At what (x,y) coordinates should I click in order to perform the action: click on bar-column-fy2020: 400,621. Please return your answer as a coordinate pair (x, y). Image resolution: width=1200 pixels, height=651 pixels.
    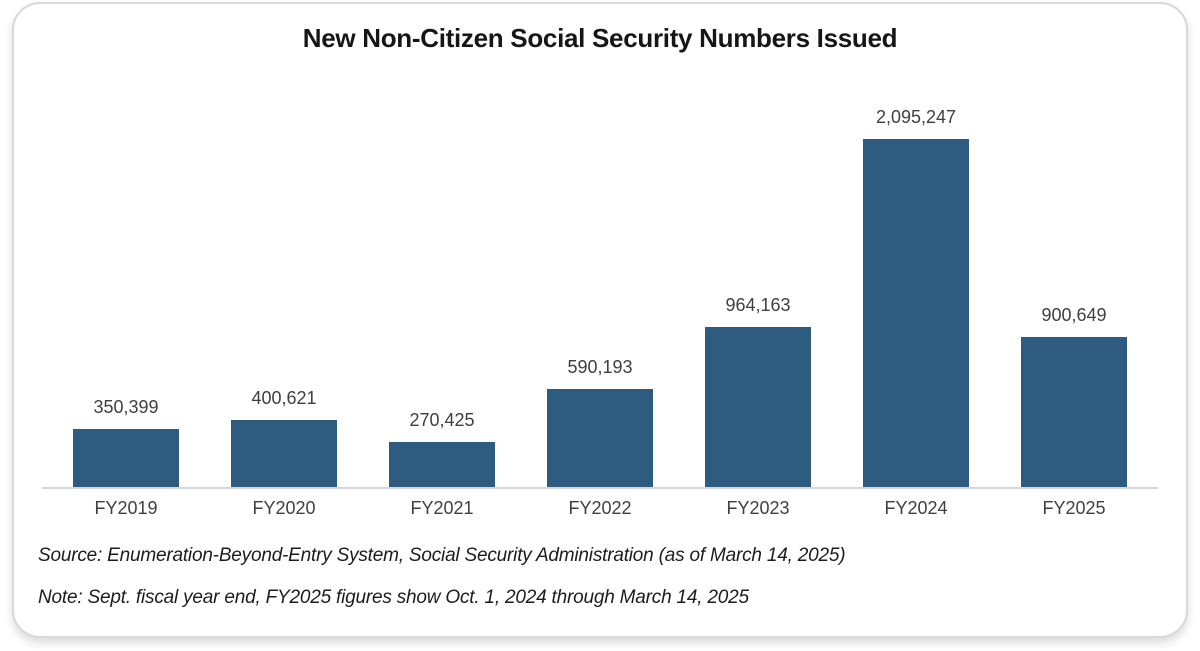
    Looking at the image, I should click on (284, 437).